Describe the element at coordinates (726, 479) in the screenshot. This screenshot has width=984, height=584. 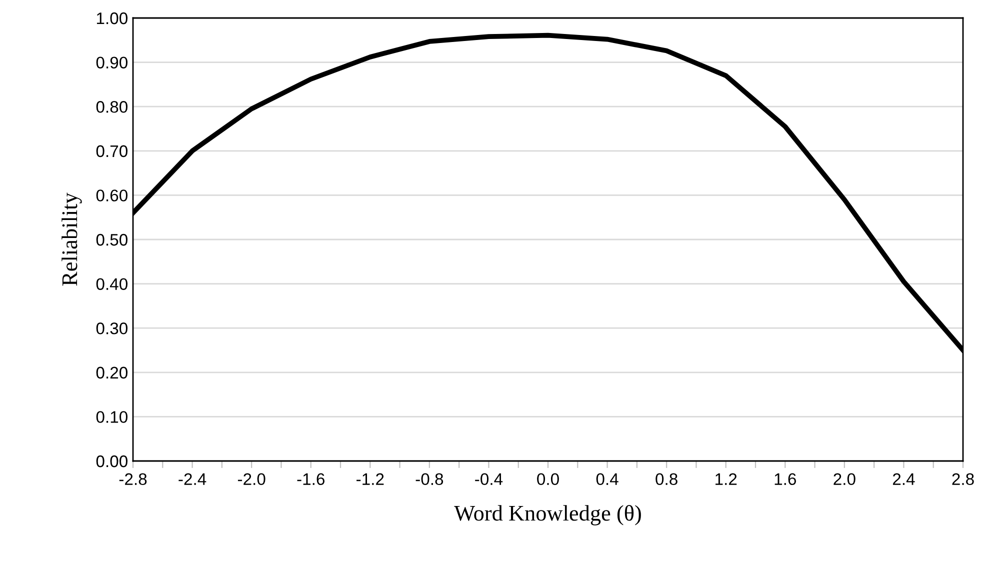
I see `x-tick-label: 1.2` at that location.